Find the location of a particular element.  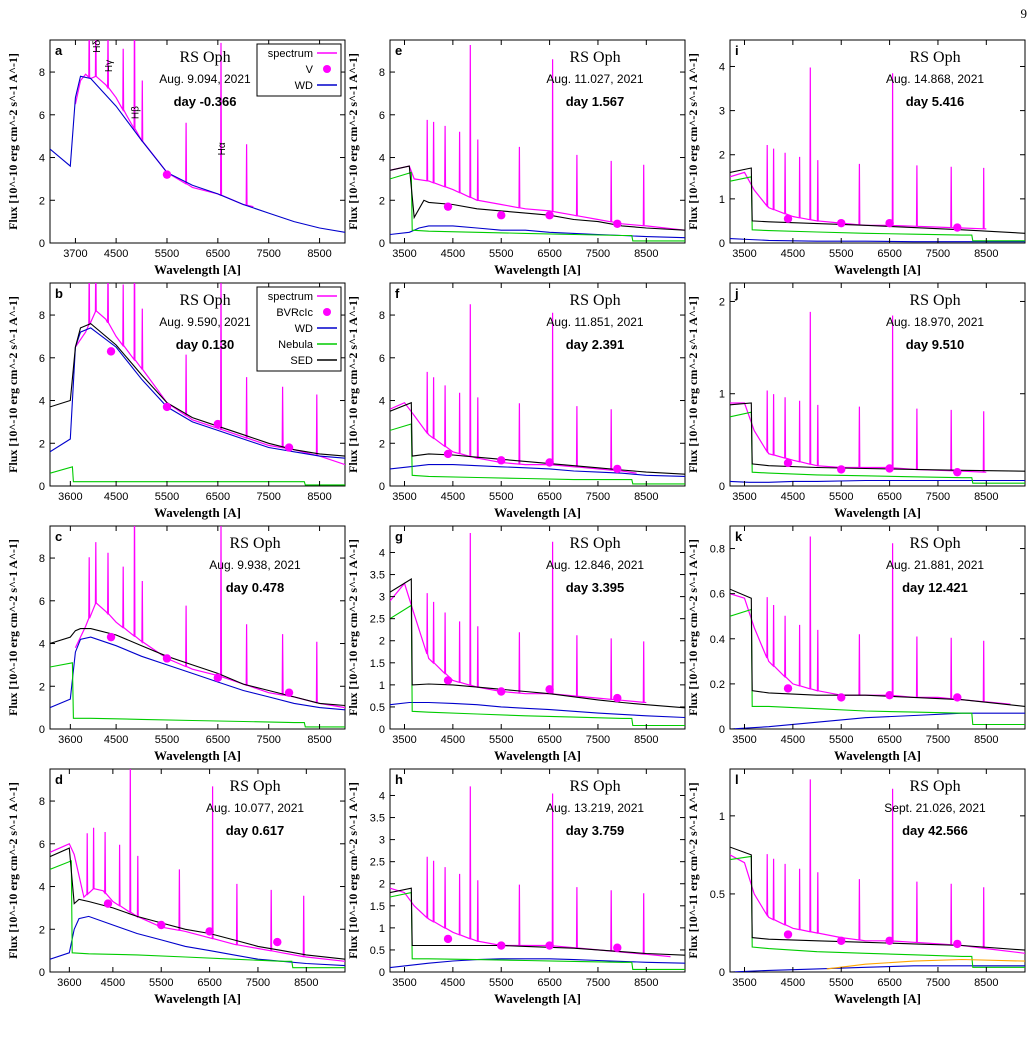

chart-date: Aug. 10.077, 2021 is located at coordinates (255, 808).